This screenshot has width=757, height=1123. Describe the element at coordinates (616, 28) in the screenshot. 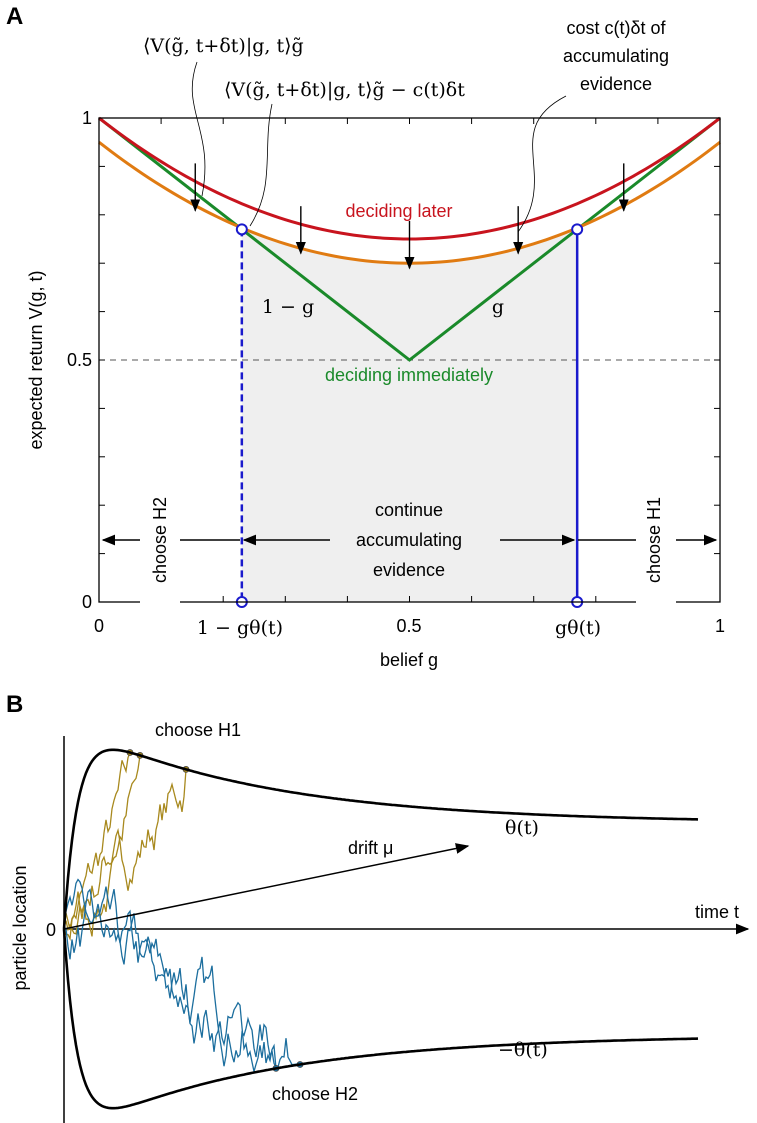

I see `label-cost-line1: cost c(t)δt of` at that location.